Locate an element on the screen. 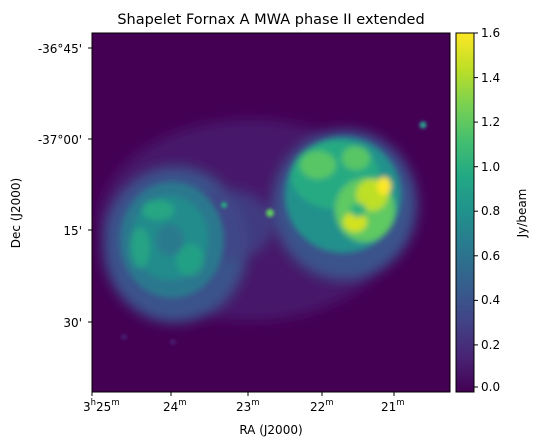 Image resolution: width=539 pixels, height=446 pixels. y-tick-label: 15' is located at coordinates (72, 231).